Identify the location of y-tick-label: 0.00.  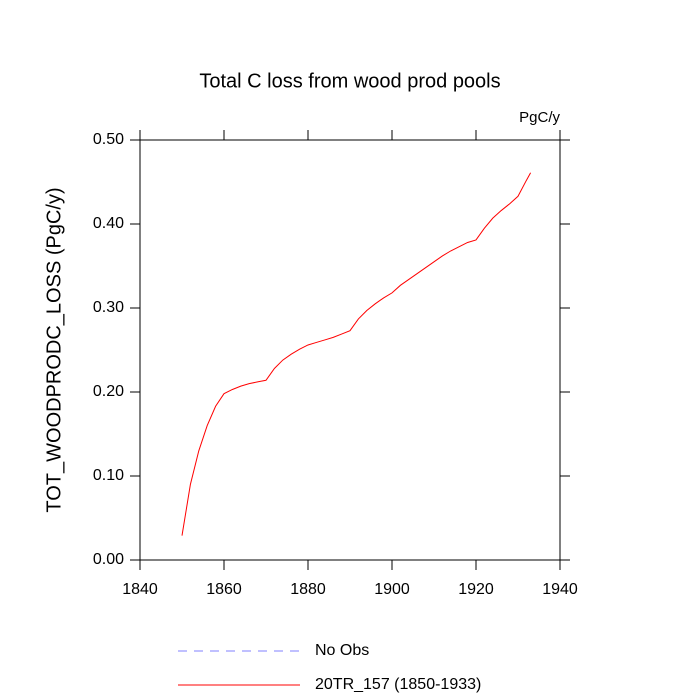
(108, 559).